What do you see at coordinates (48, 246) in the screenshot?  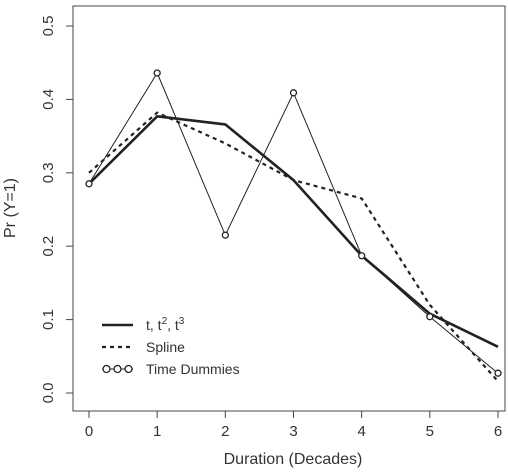 I see `y-tick-label: 0.2` at bounding box center [48, 246].